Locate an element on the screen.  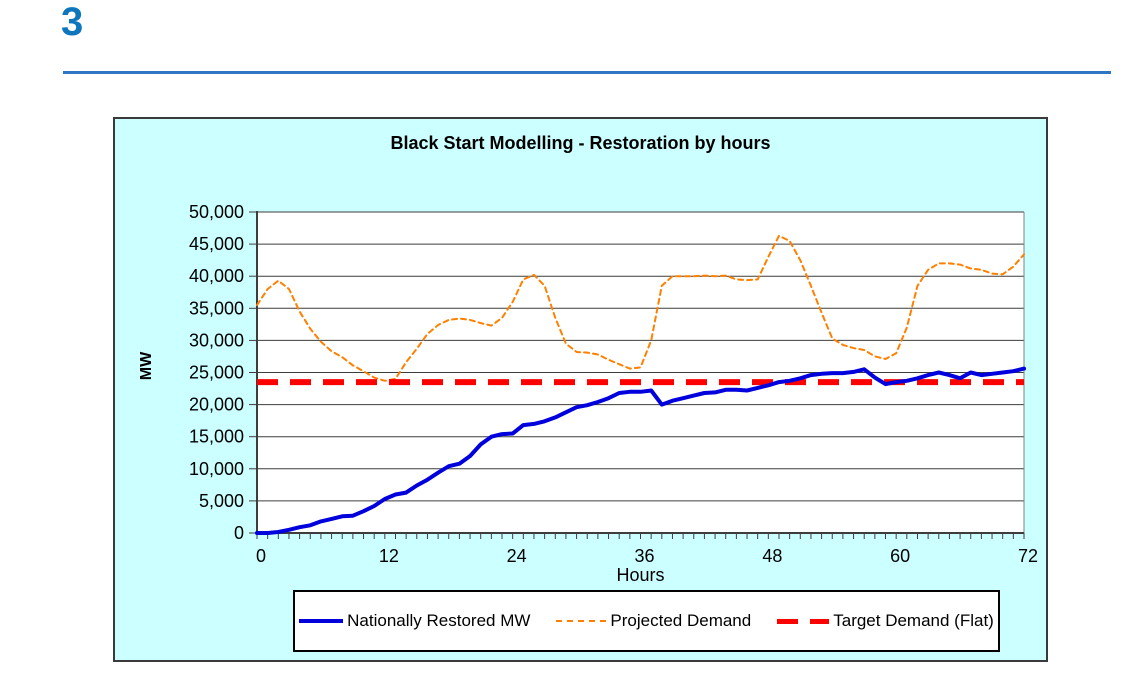
x-axis-labels: 0 12 24 36 48 60 72 is located at coordinates (647, 556).